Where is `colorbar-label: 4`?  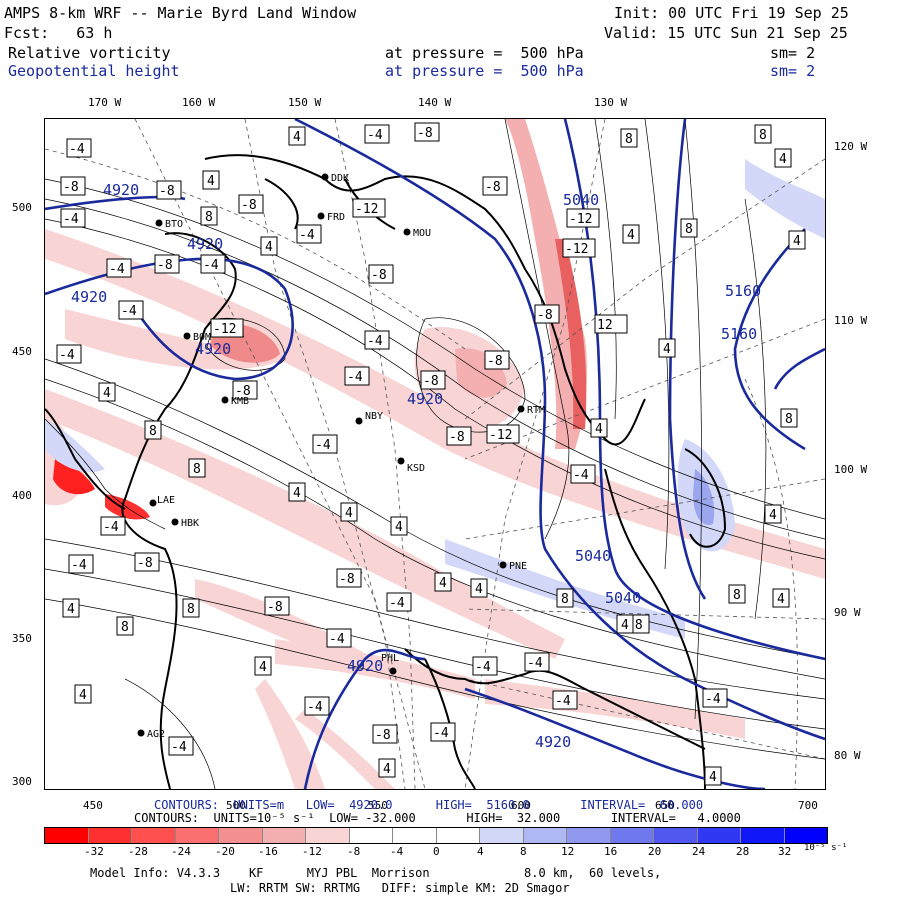
colorbar-label: 4 is located at coordinates (480, 851).